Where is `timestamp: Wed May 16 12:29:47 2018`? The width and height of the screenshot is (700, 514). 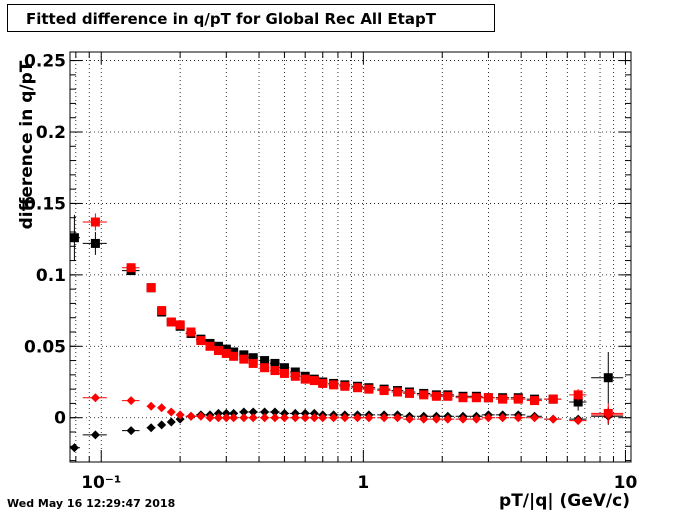
timestamp: Wed May 16 12:29:47 2018 is located at coordinates (91, 503).